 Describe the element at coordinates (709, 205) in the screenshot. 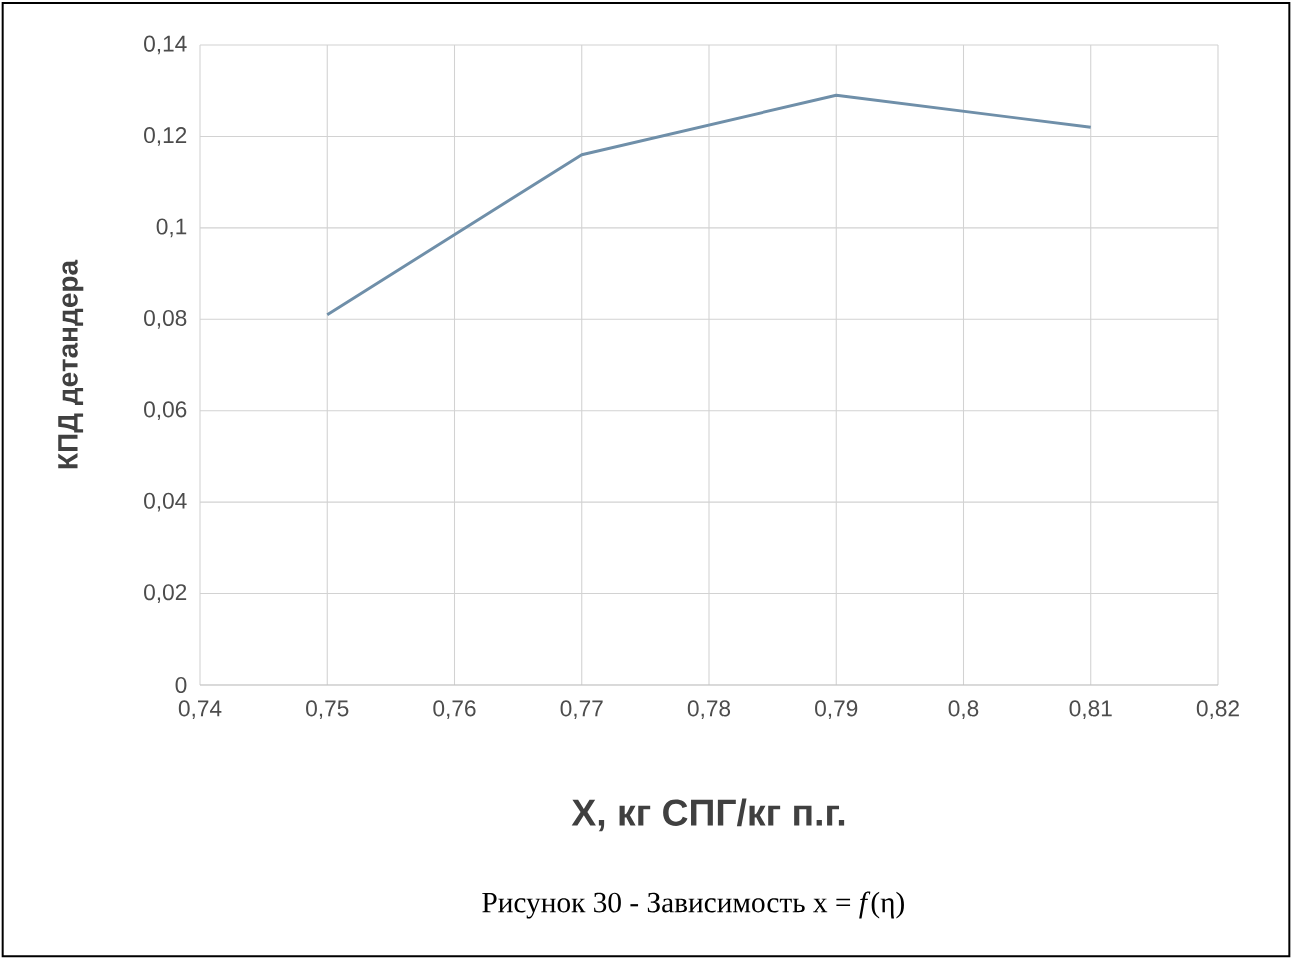

I see `line-series` at that location.